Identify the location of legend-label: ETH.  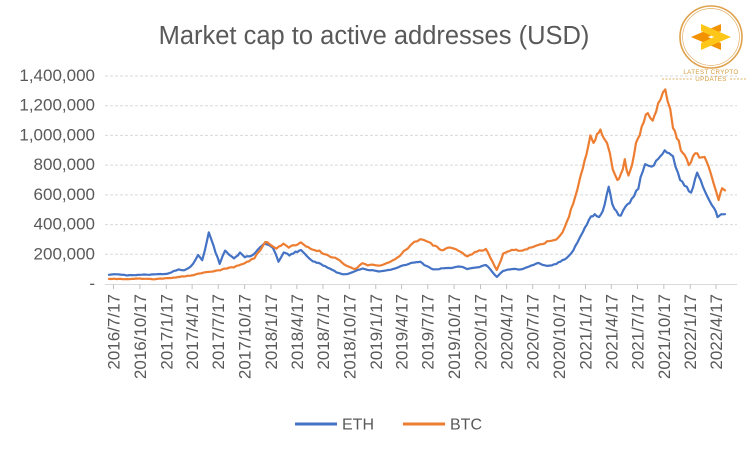
(358, 425).